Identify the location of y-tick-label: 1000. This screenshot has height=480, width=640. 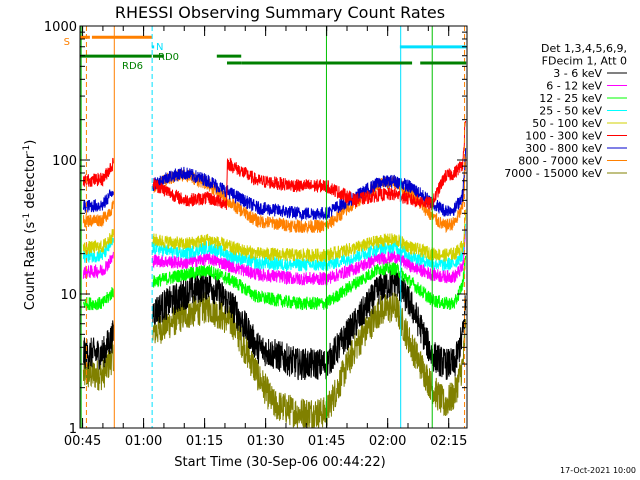
(60, 27).